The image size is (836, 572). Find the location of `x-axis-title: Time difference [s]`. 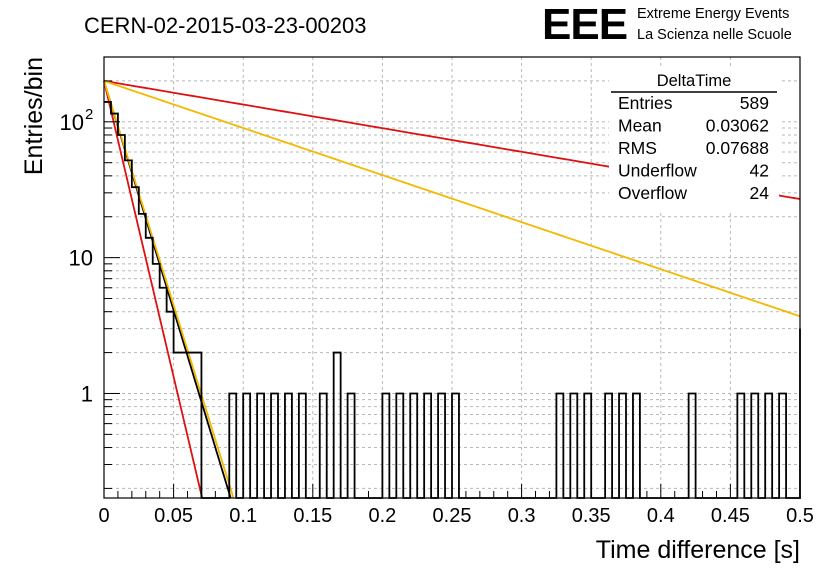

x-axis-title: Time difference [s] is located at coordinates (698, 550).